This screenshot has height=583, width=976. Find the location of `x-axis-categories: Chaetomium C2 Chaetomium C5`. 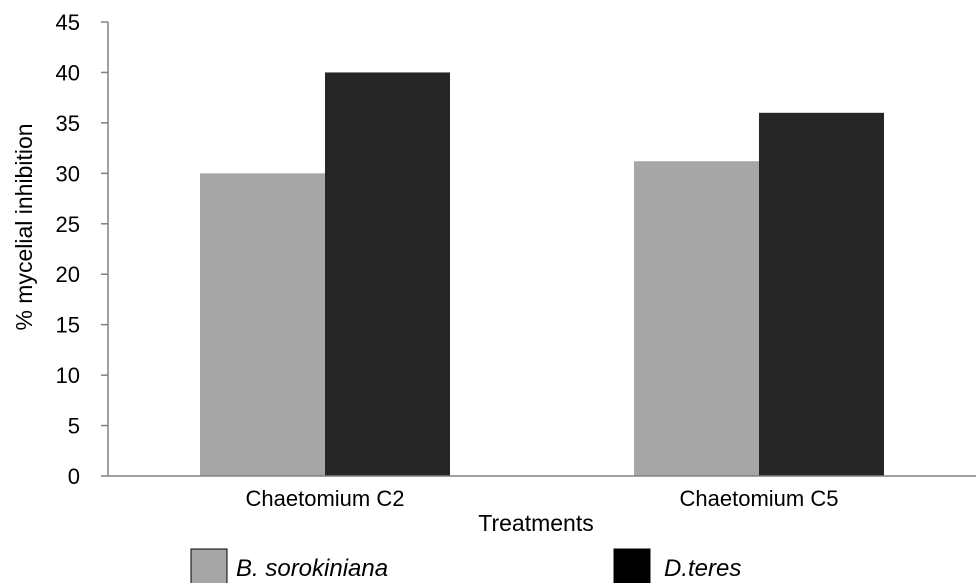

x-axis-categories: Chaetomium C2 Chaetomium C5 is located at coordinates (542, 498).